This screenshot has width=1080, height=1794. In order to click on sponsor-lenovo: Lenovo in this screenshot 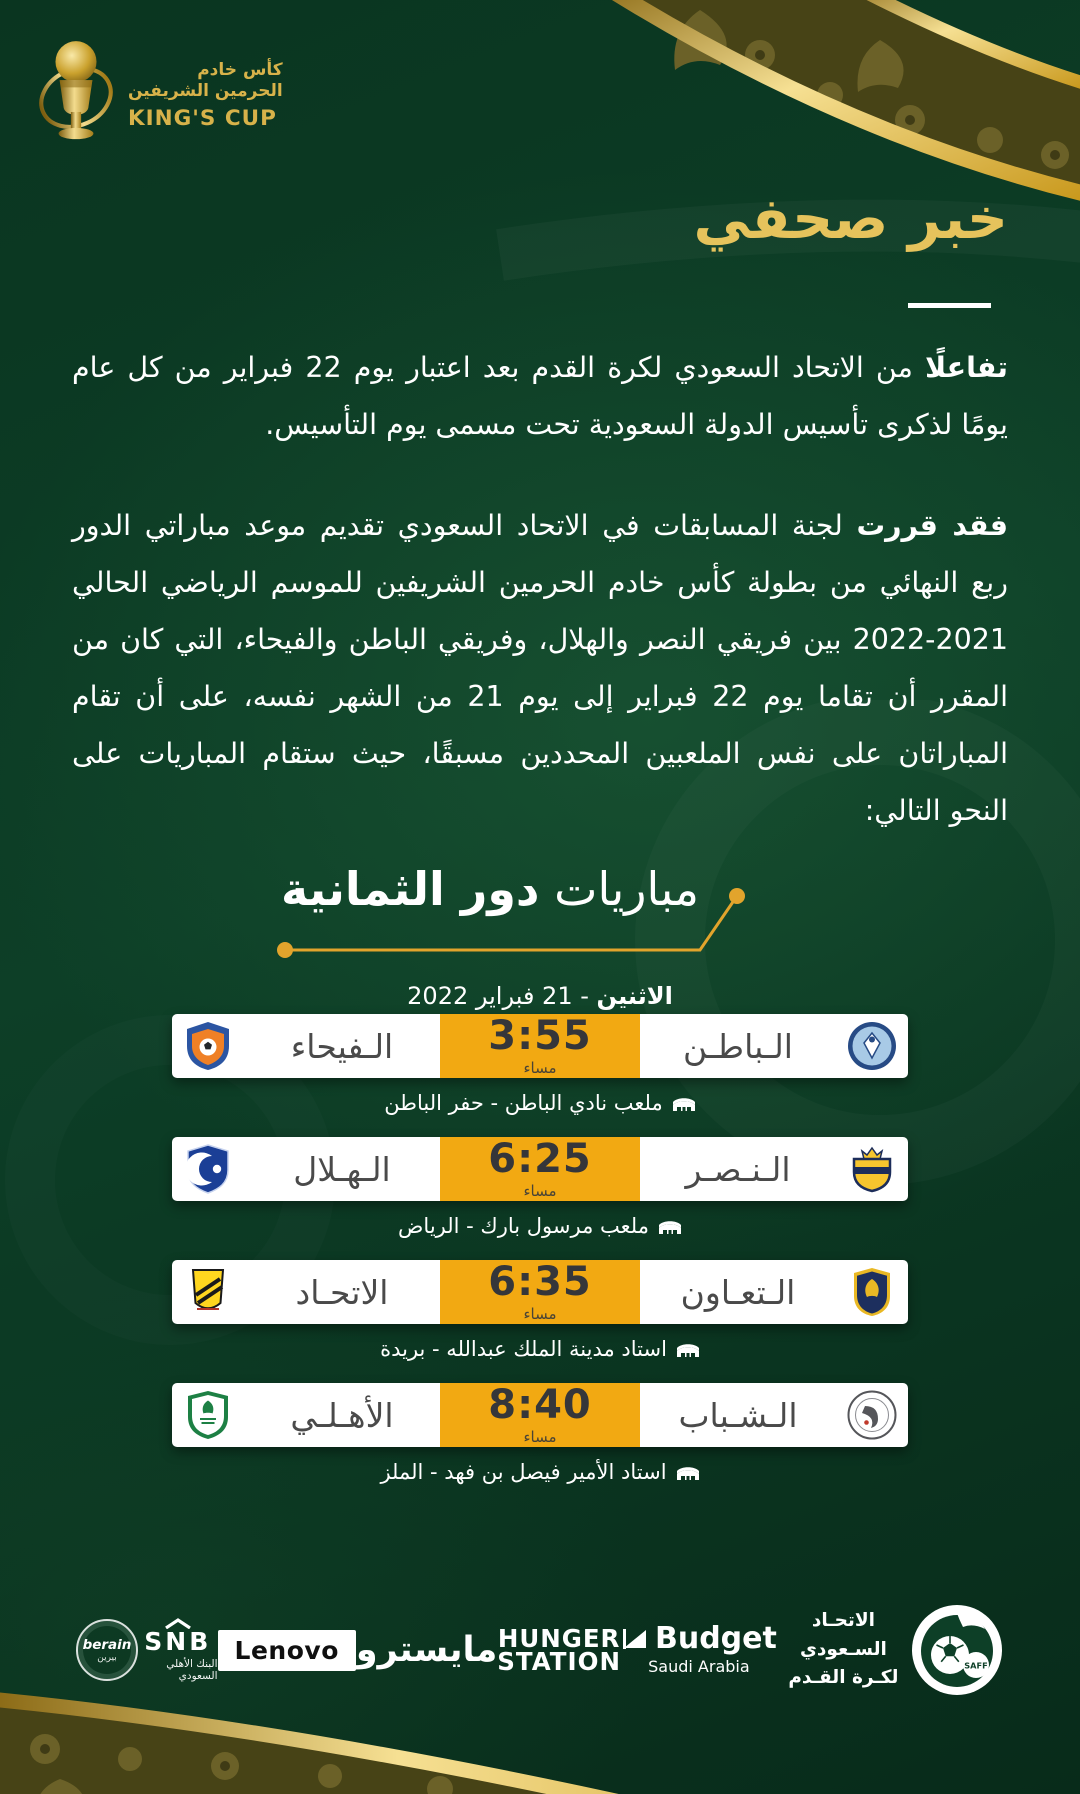, I will do `click(286, 1650)`.